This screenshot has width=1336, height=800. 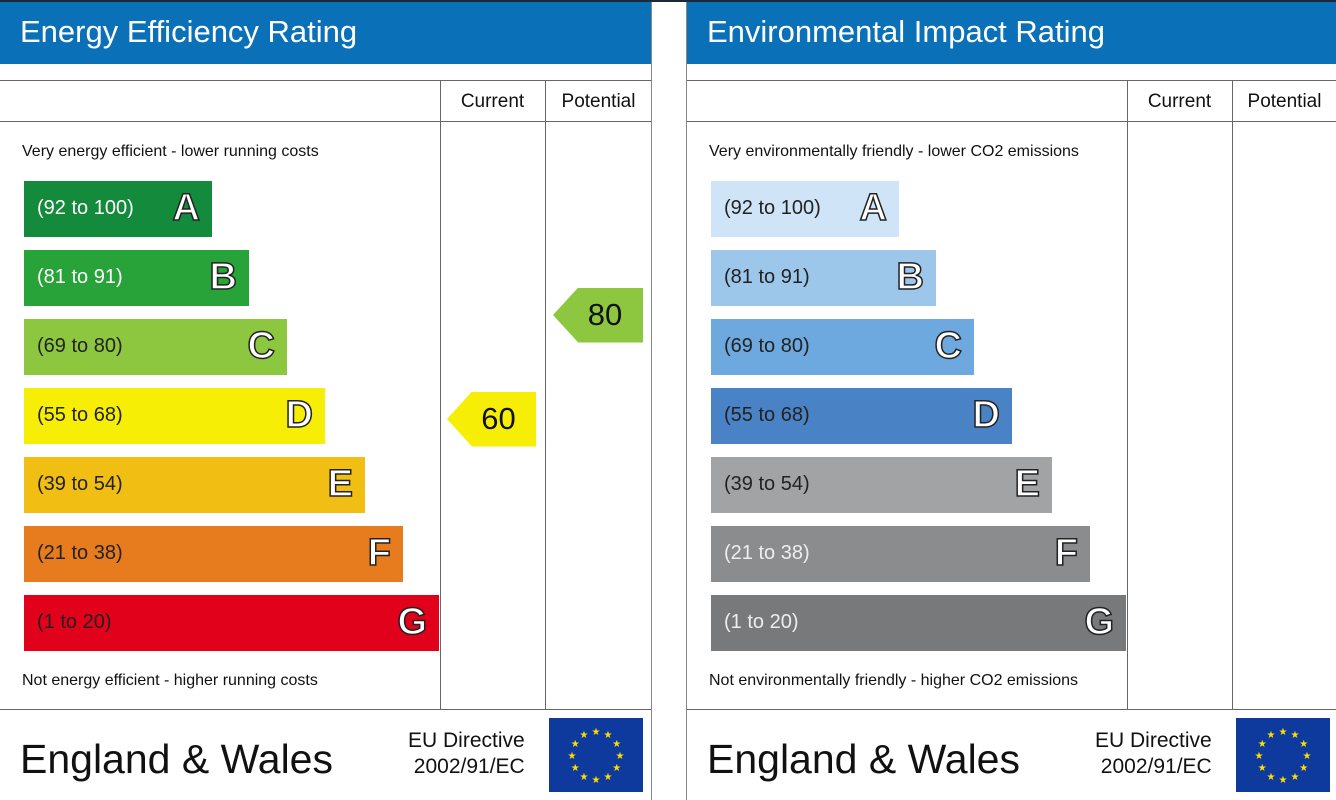 I want to click on potential-rating-arrow: 80, so click(x=598, y=315).